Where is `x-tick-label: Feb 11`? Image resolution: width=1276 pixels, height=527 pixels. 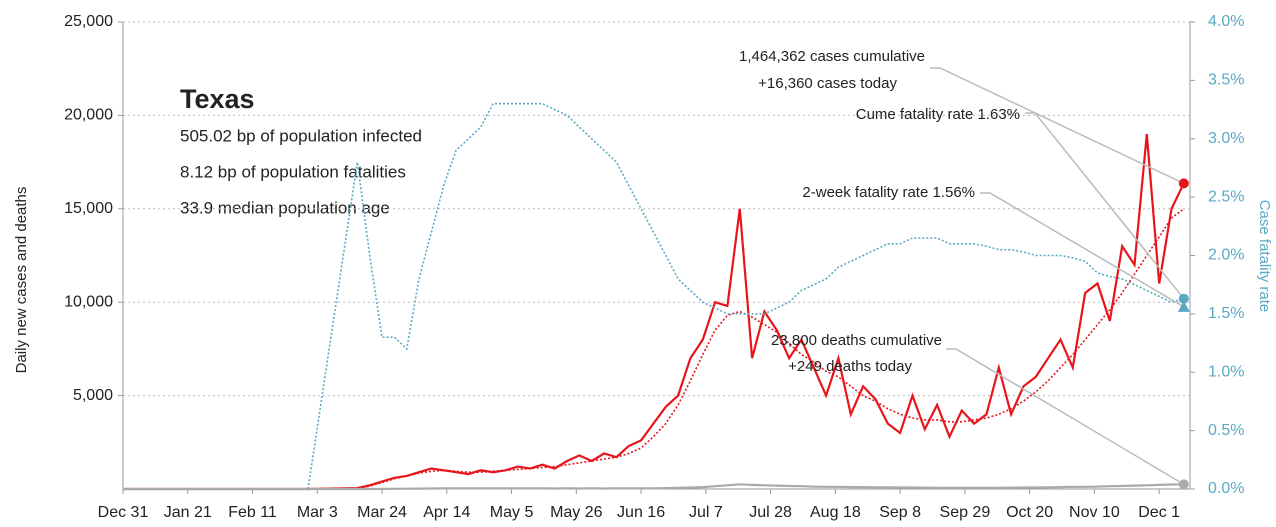 x-tick-label: Feb 11 is located at coordinates (252, 512).